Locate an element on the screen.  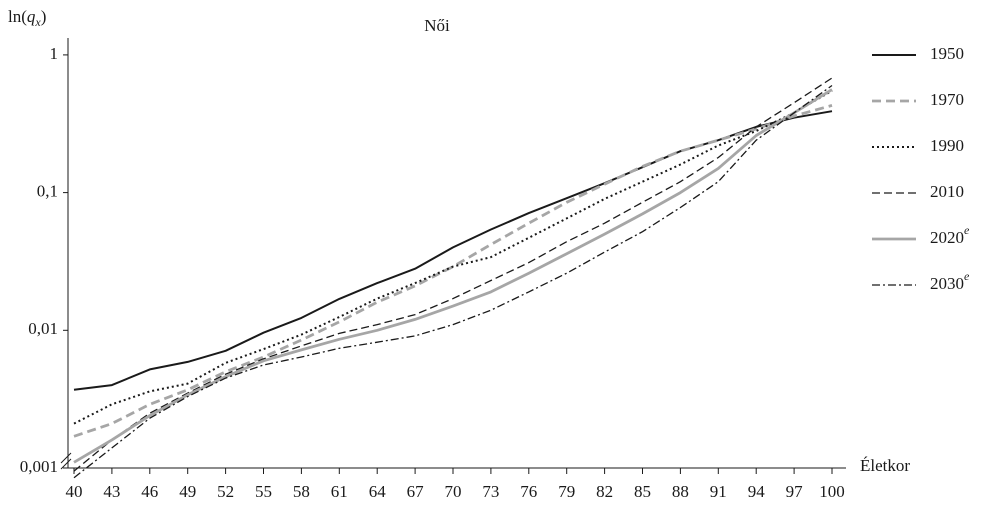
x-tick-label: 76 is located at coordinates (528, 491).